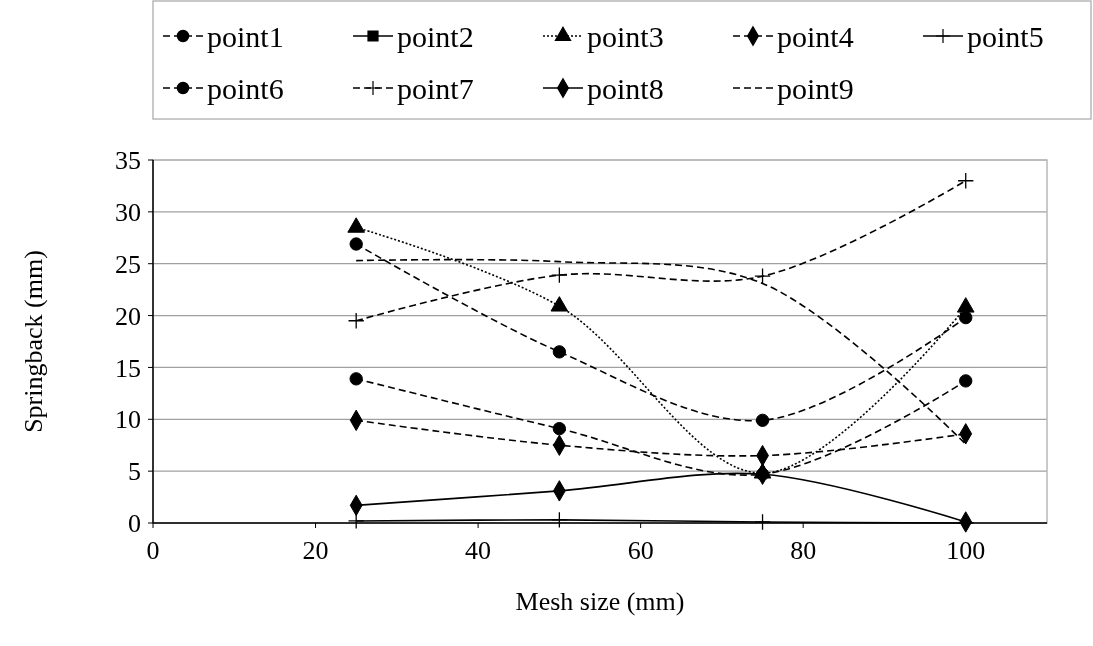 The width and height of the screenshot is (1093, 646). Describe the element at coordinates (625, 88) in the screenshot. I see `legend-label: point8` at that location.